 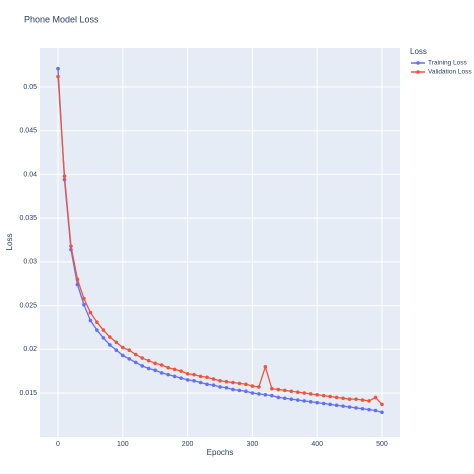 What do you see at coordinates (58, 444) in the screenshot?
I see `x-tick-label: 0` at bounding box center [58, 444].